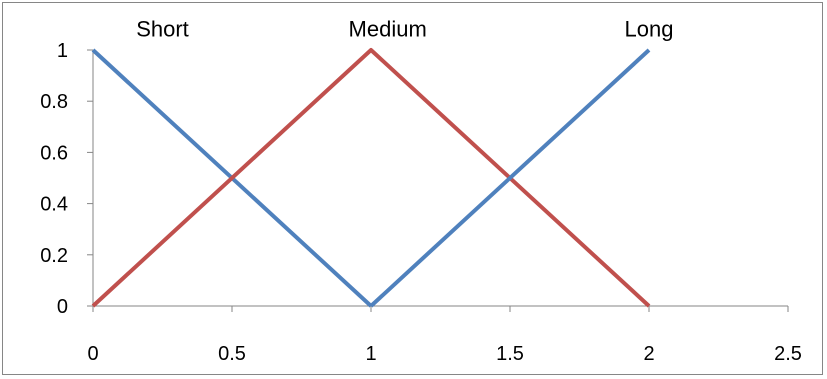  I want to click on label-short: Short, so click(162, 29).